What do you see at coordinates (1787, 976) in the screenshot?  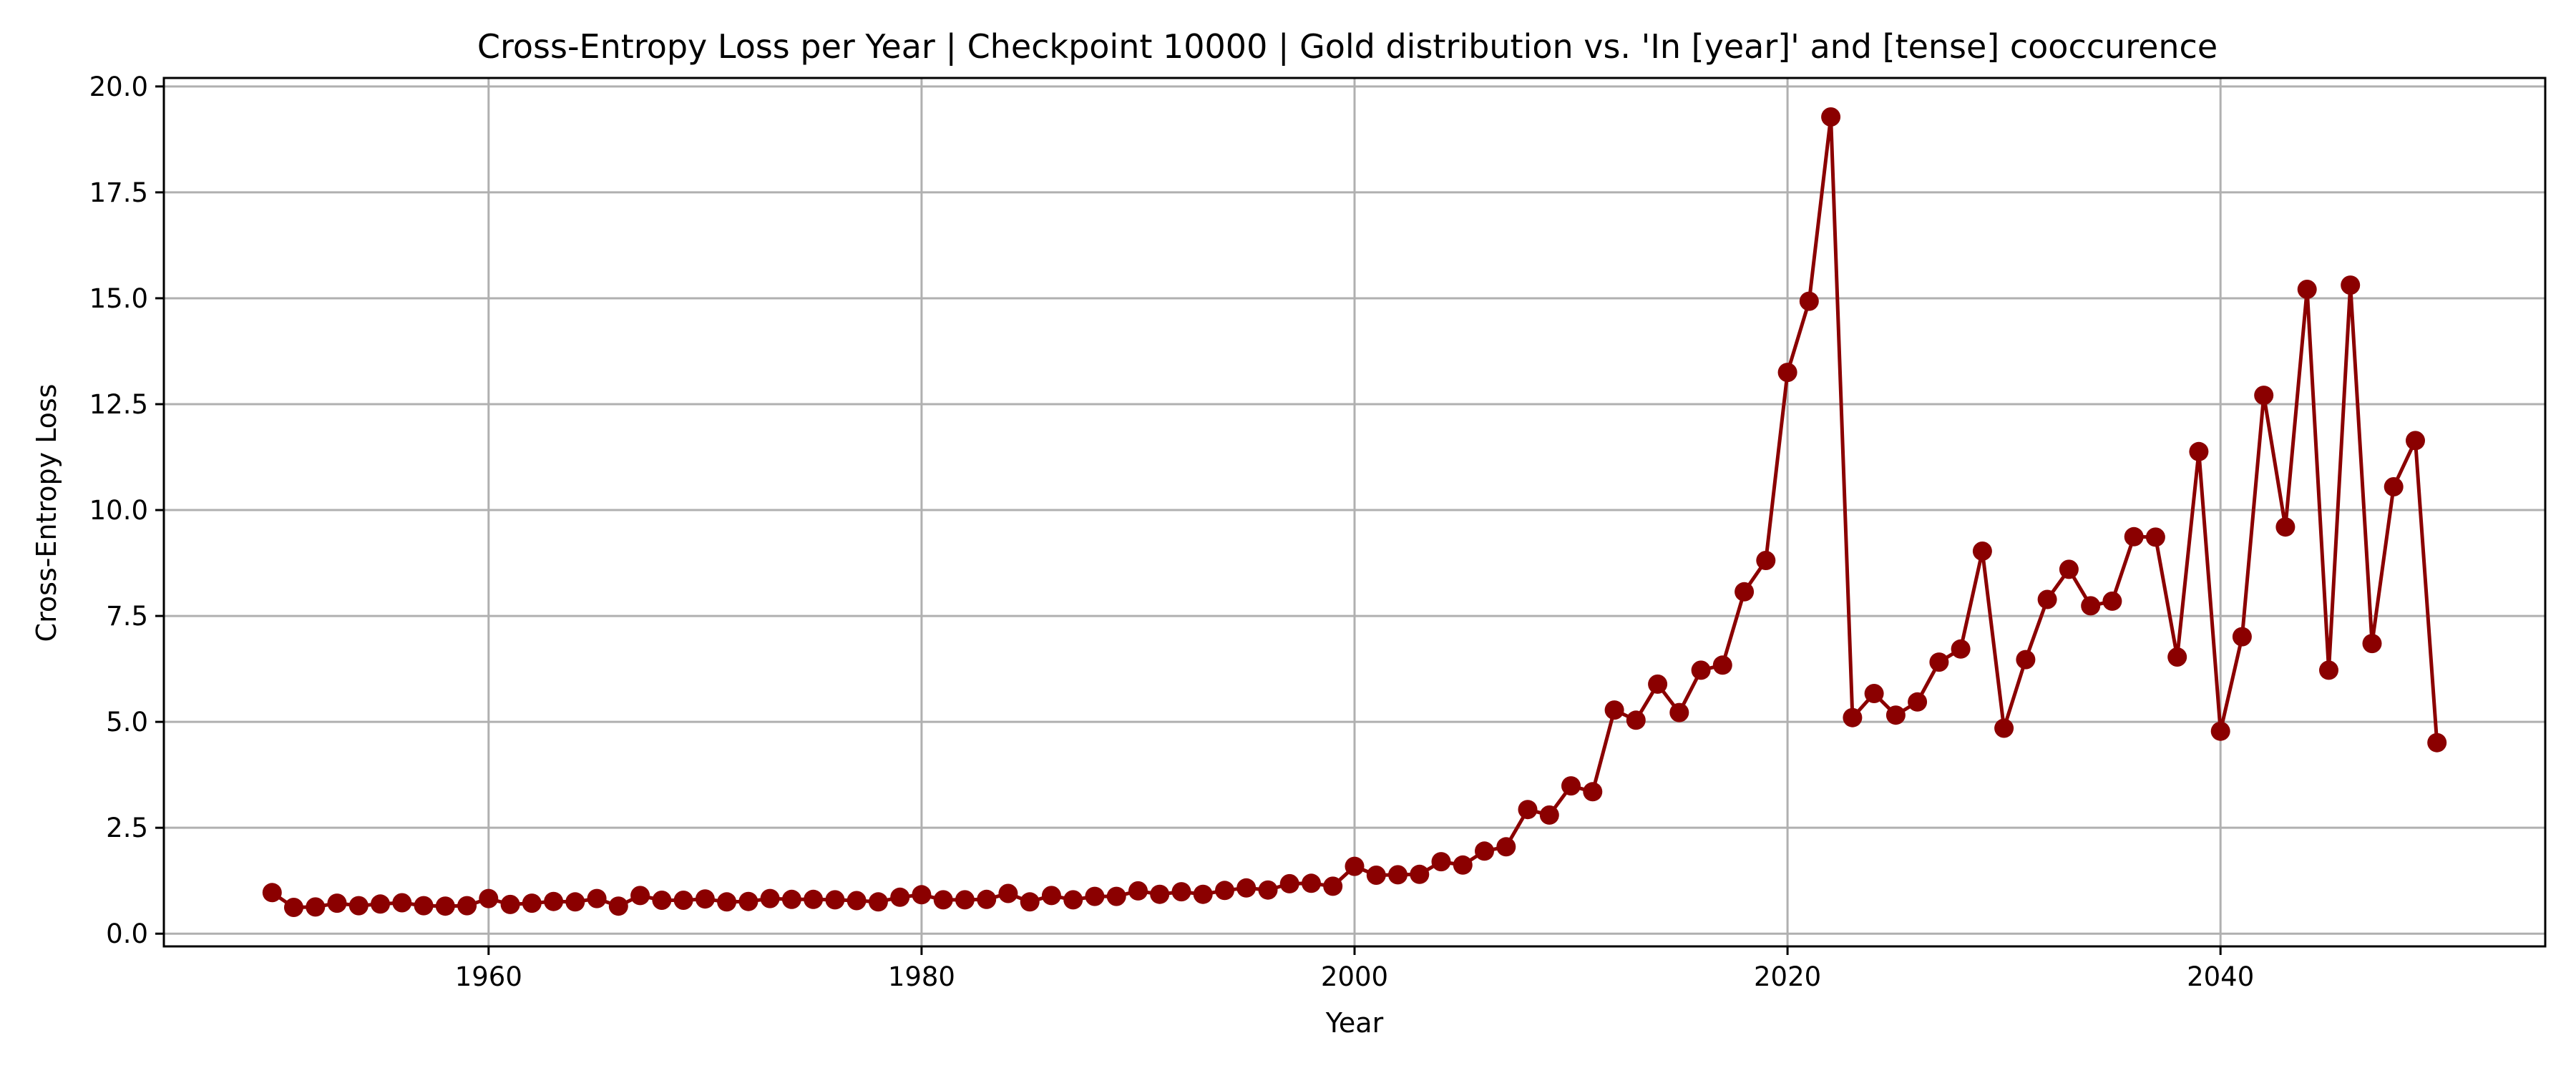 I see `x-tick-label: 2020` at bounding box center [1787, 976].